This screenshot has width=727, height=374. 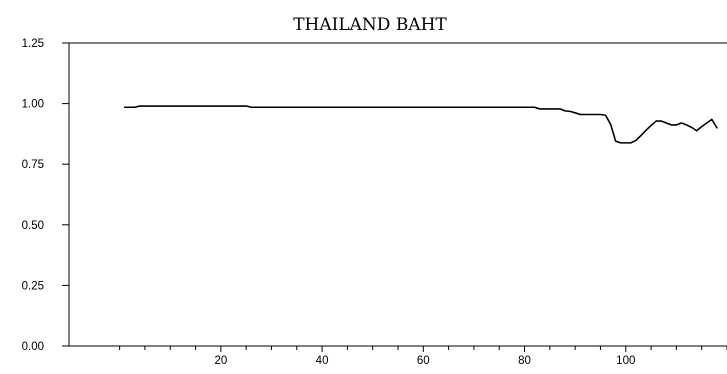 I want to click on y-tick-label: 0.75, so click(x=33, y=165).